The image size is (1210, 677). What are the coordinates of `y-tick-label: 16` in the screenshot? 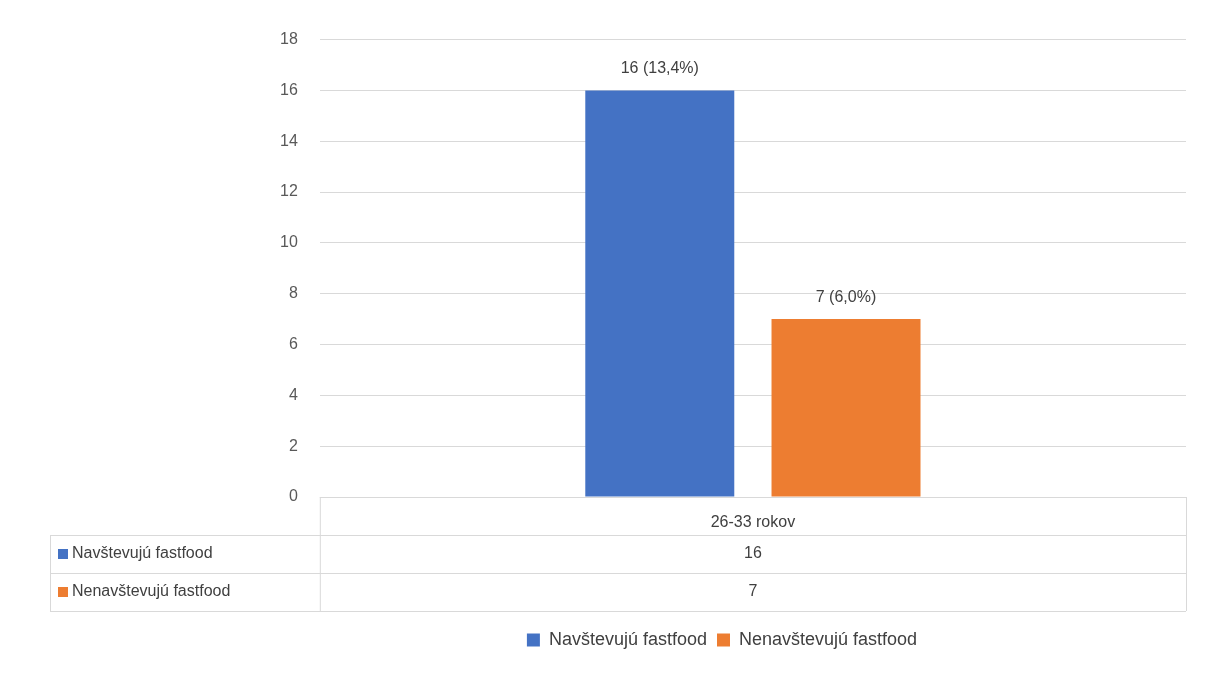 It's located at (289, 89).